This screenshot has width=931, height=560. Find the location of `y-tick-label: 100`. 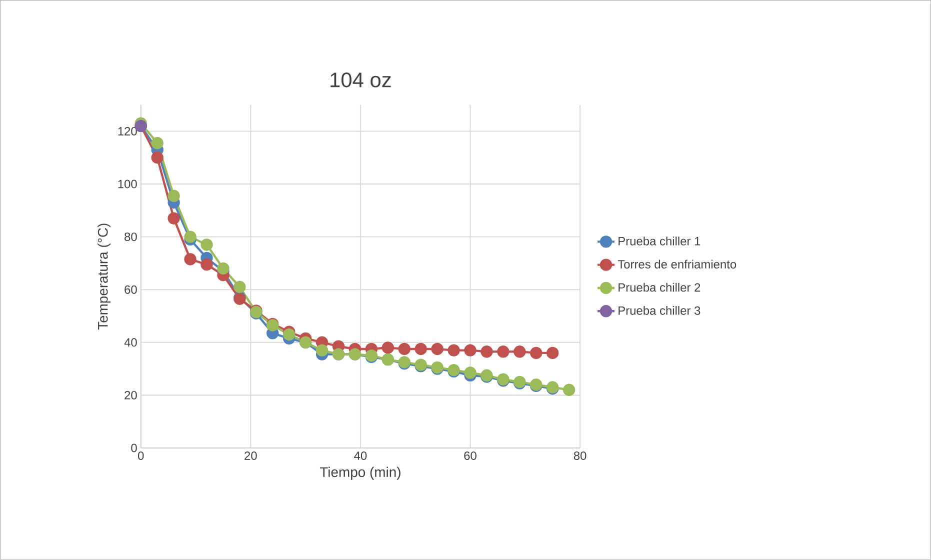

y-tick-label: 100 is located at coordinates (127, 184).